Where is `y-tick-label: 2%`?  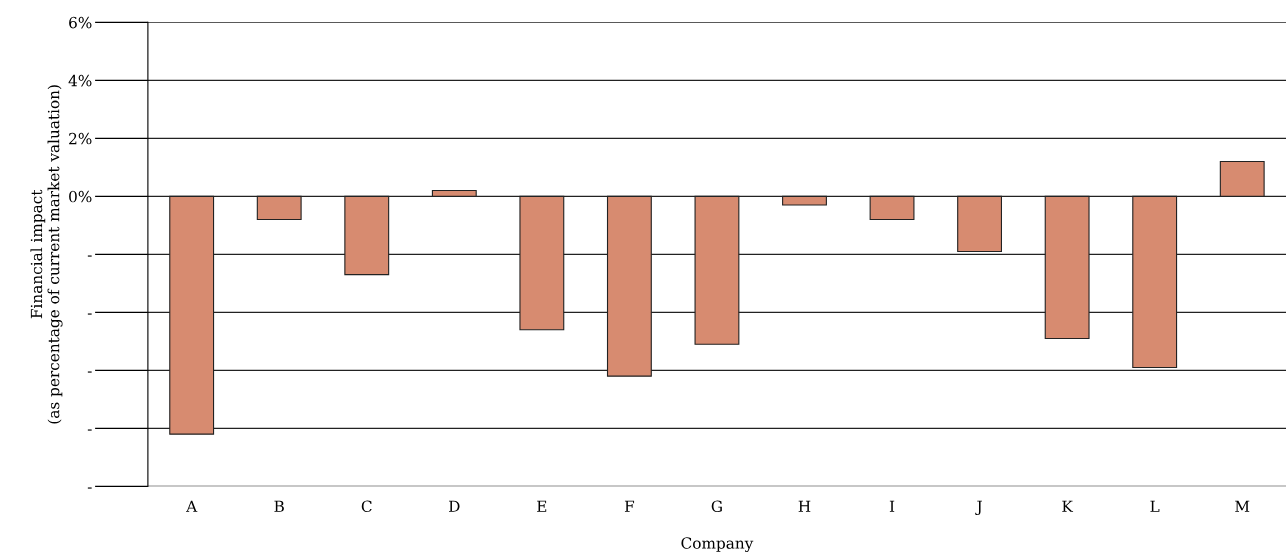 y-tick-label: 2% is located at coordinates (80, 138).